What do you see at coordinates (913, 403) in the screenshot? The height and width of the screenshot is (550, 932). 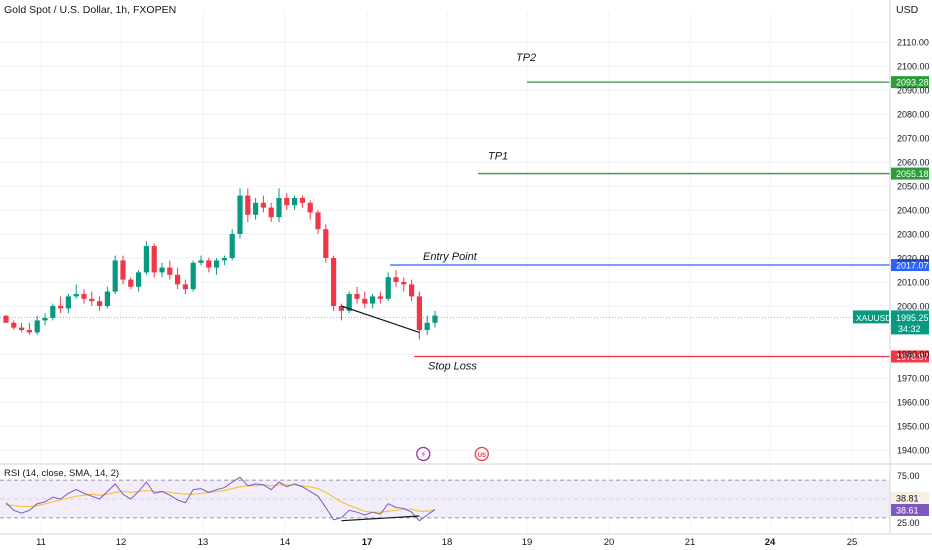 I see `y-tick-label: 1960.00` at bounding box center [913, 403].